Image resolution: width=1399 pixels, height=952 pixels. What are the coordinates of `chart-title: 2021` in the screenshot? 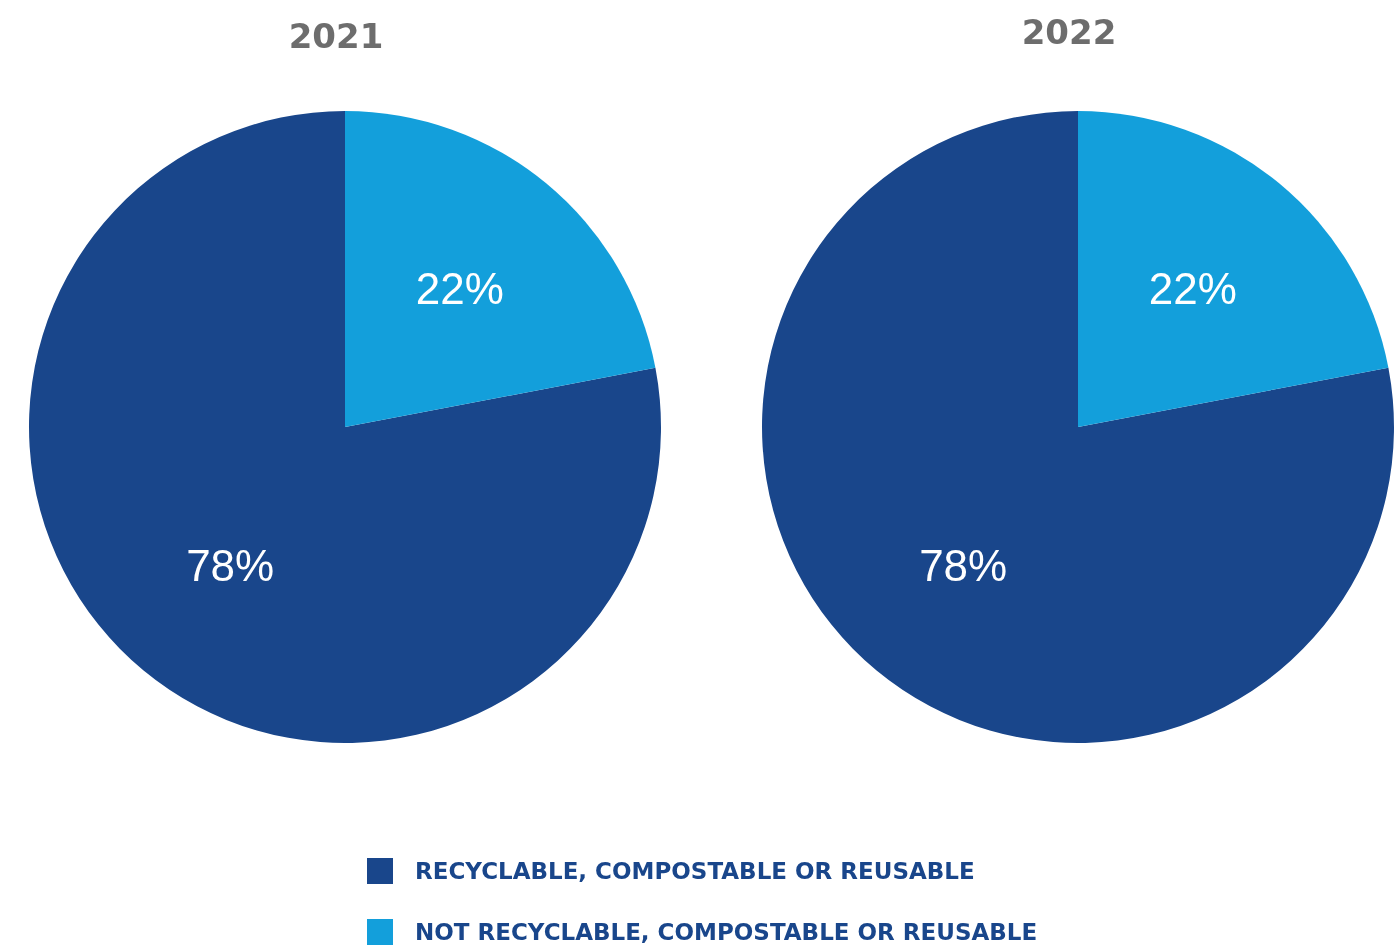 It's located at (336, 36).